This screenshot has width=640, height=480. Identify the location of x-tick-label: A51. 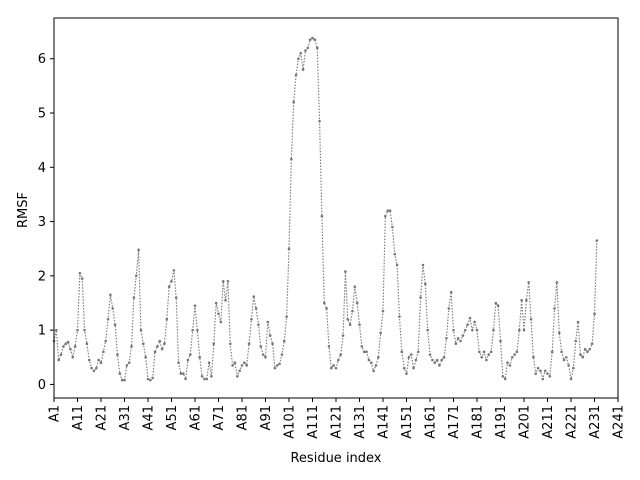
(172, 417).